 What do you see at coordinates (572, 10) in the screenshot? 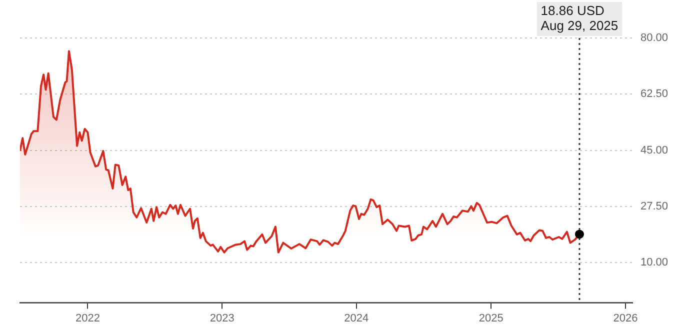
I see `text: 18.86 USD` at bounding box center [572, 10].